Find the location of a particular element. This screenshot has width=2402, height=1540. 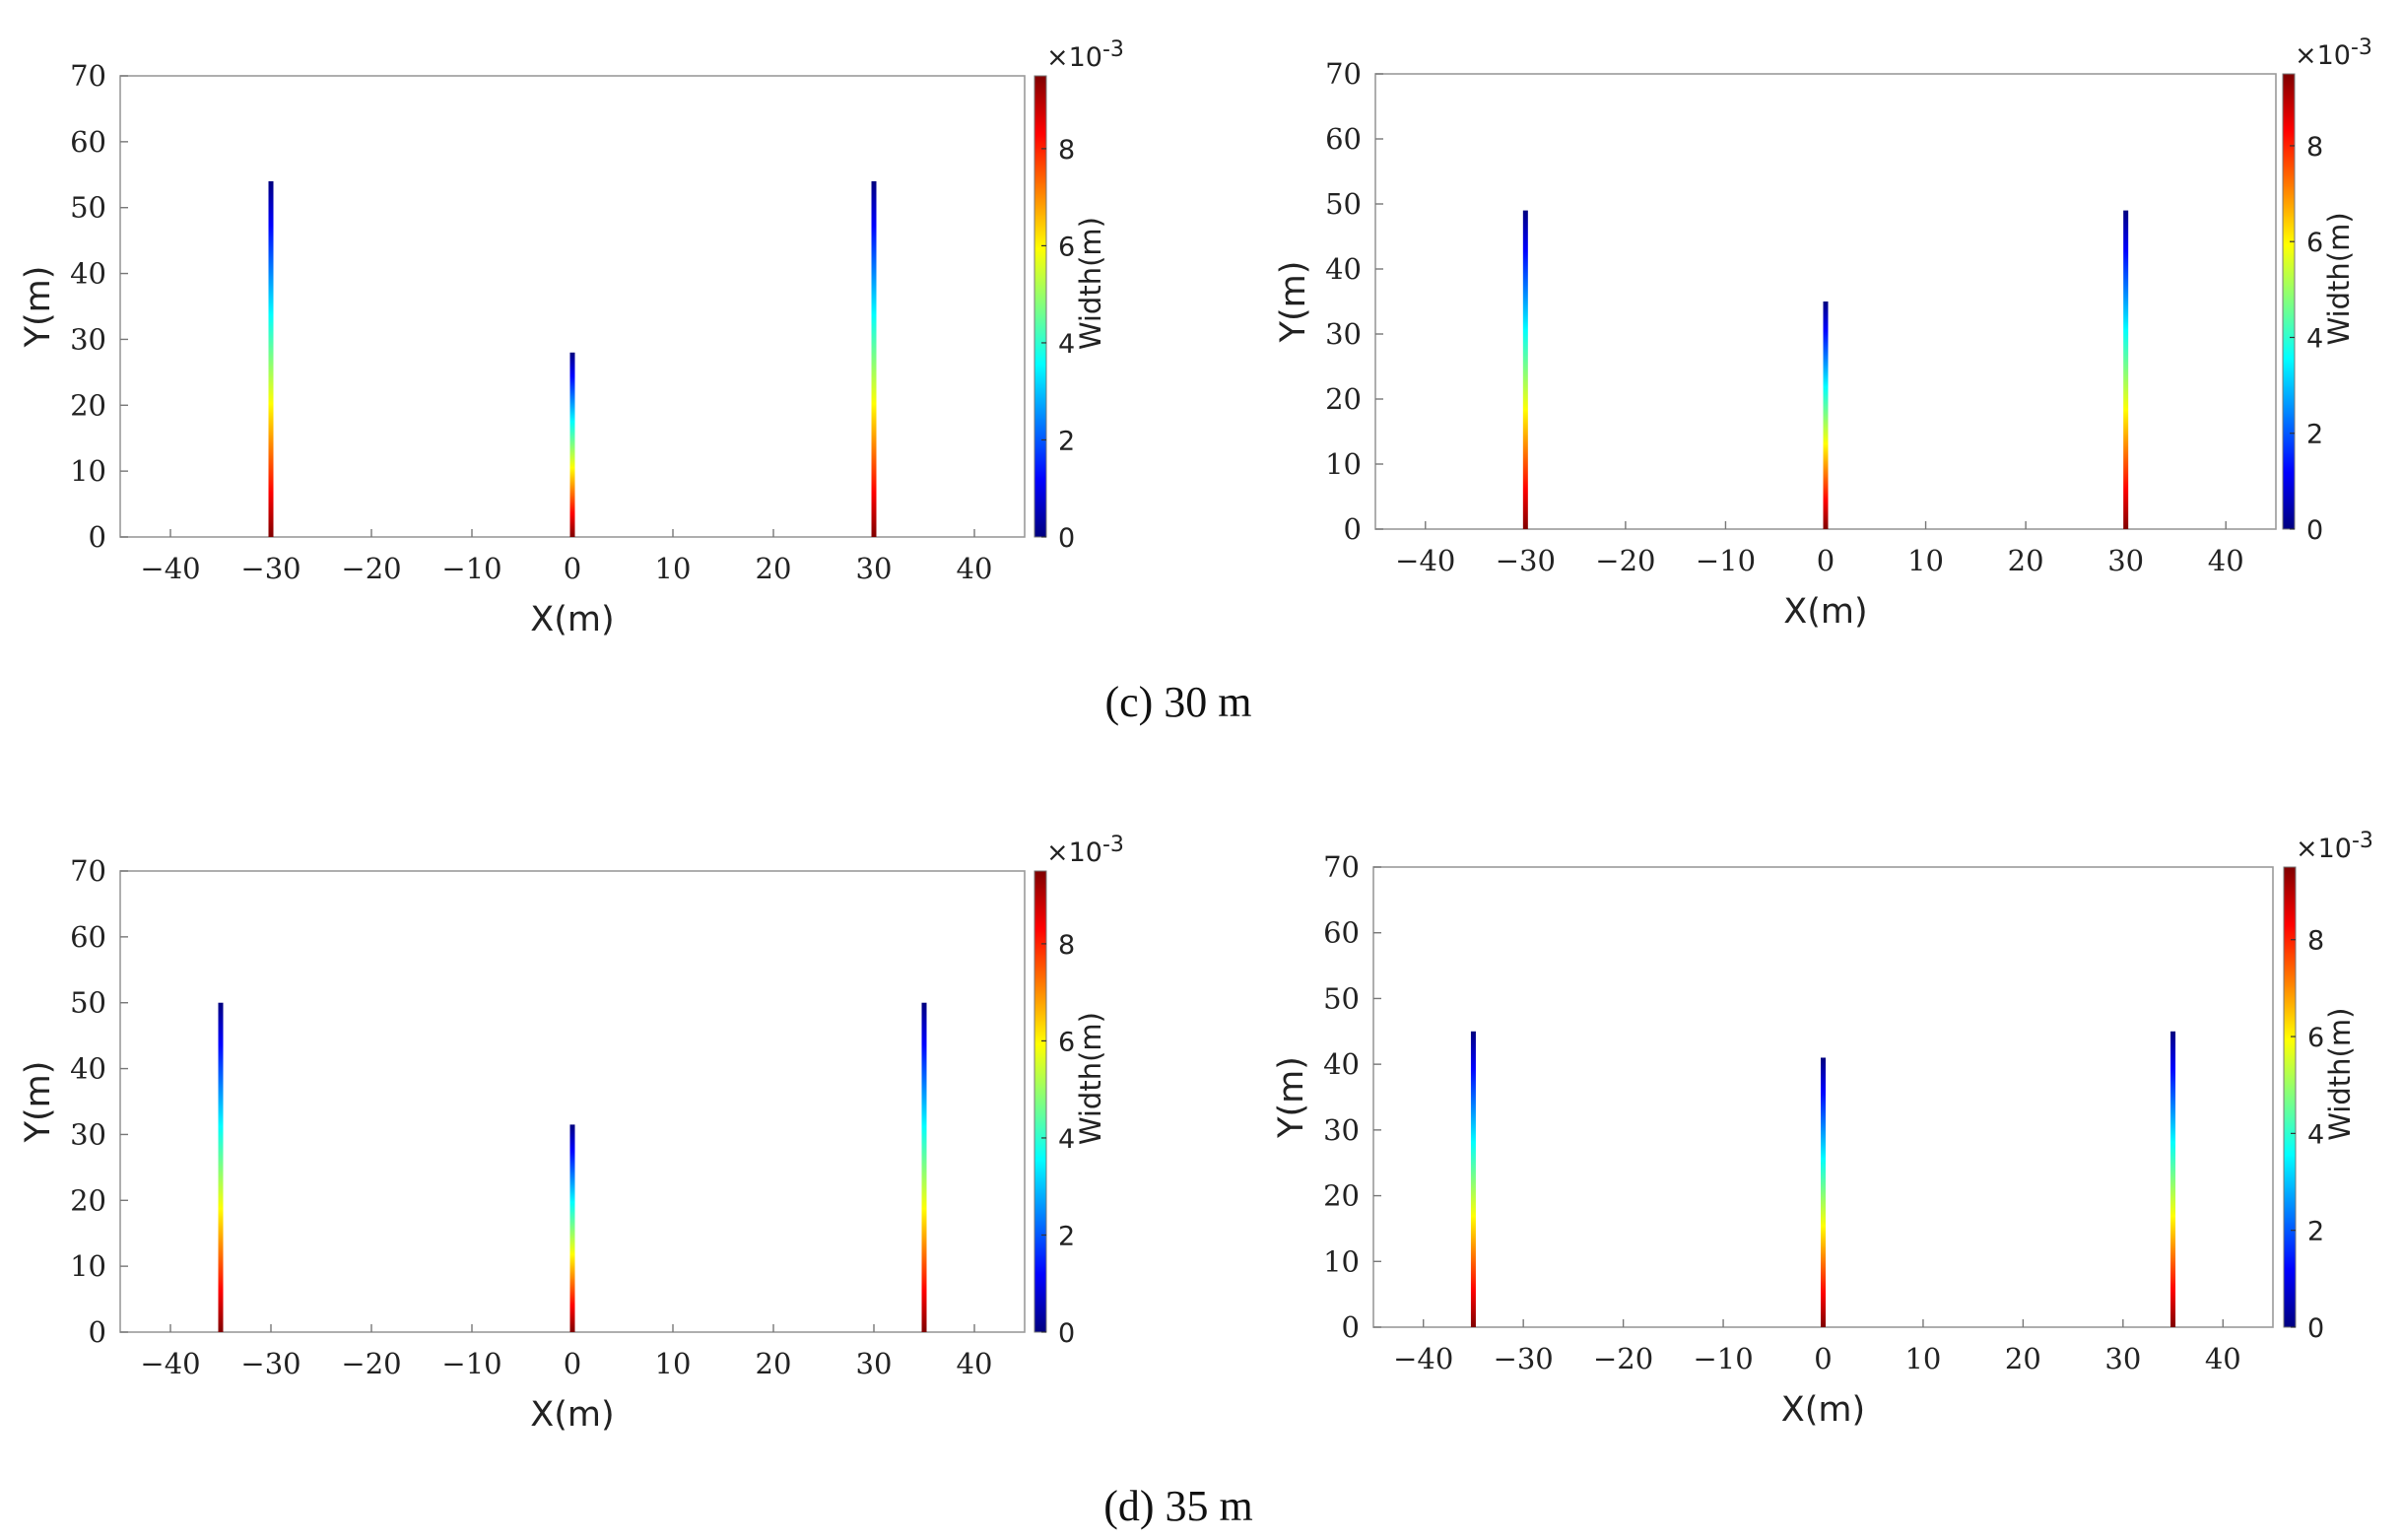

caption-d: (d) 35 m is located at coordinates (1178, 1506).